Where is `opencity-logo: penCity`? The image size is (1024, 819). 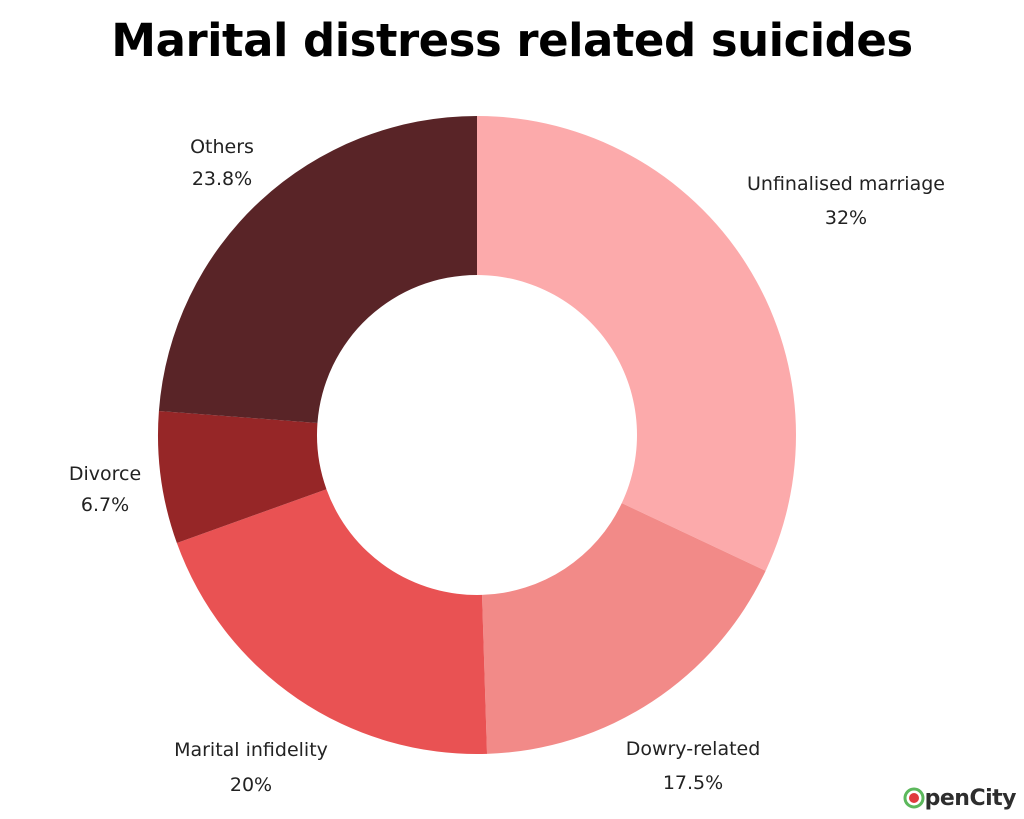 opencity-logo: penCity is located at coordinates (960, 798).